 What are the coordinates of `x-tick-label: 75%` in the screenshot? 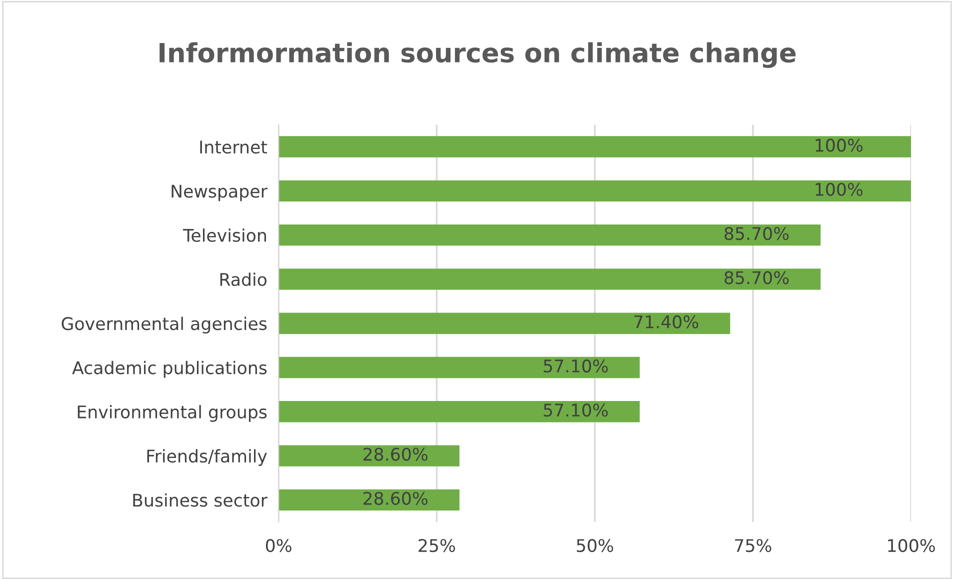 It's located at (753, 545).